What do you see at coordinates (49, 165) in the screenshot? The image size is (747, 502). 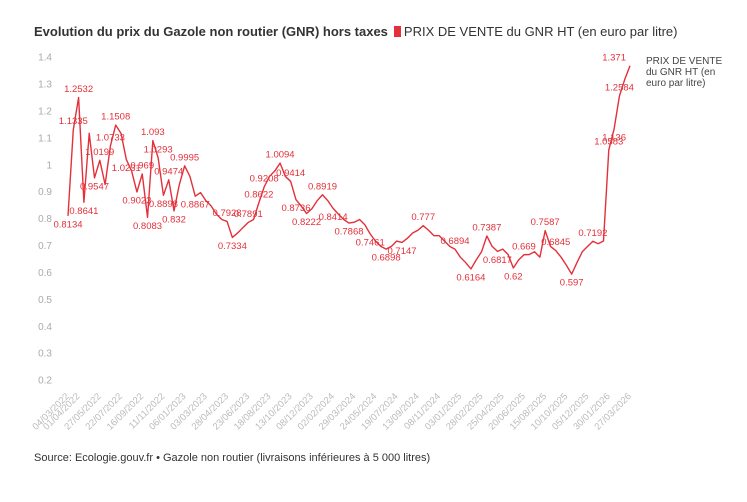 I see `y-tick-label: 1` at bounding box center [49, 165].